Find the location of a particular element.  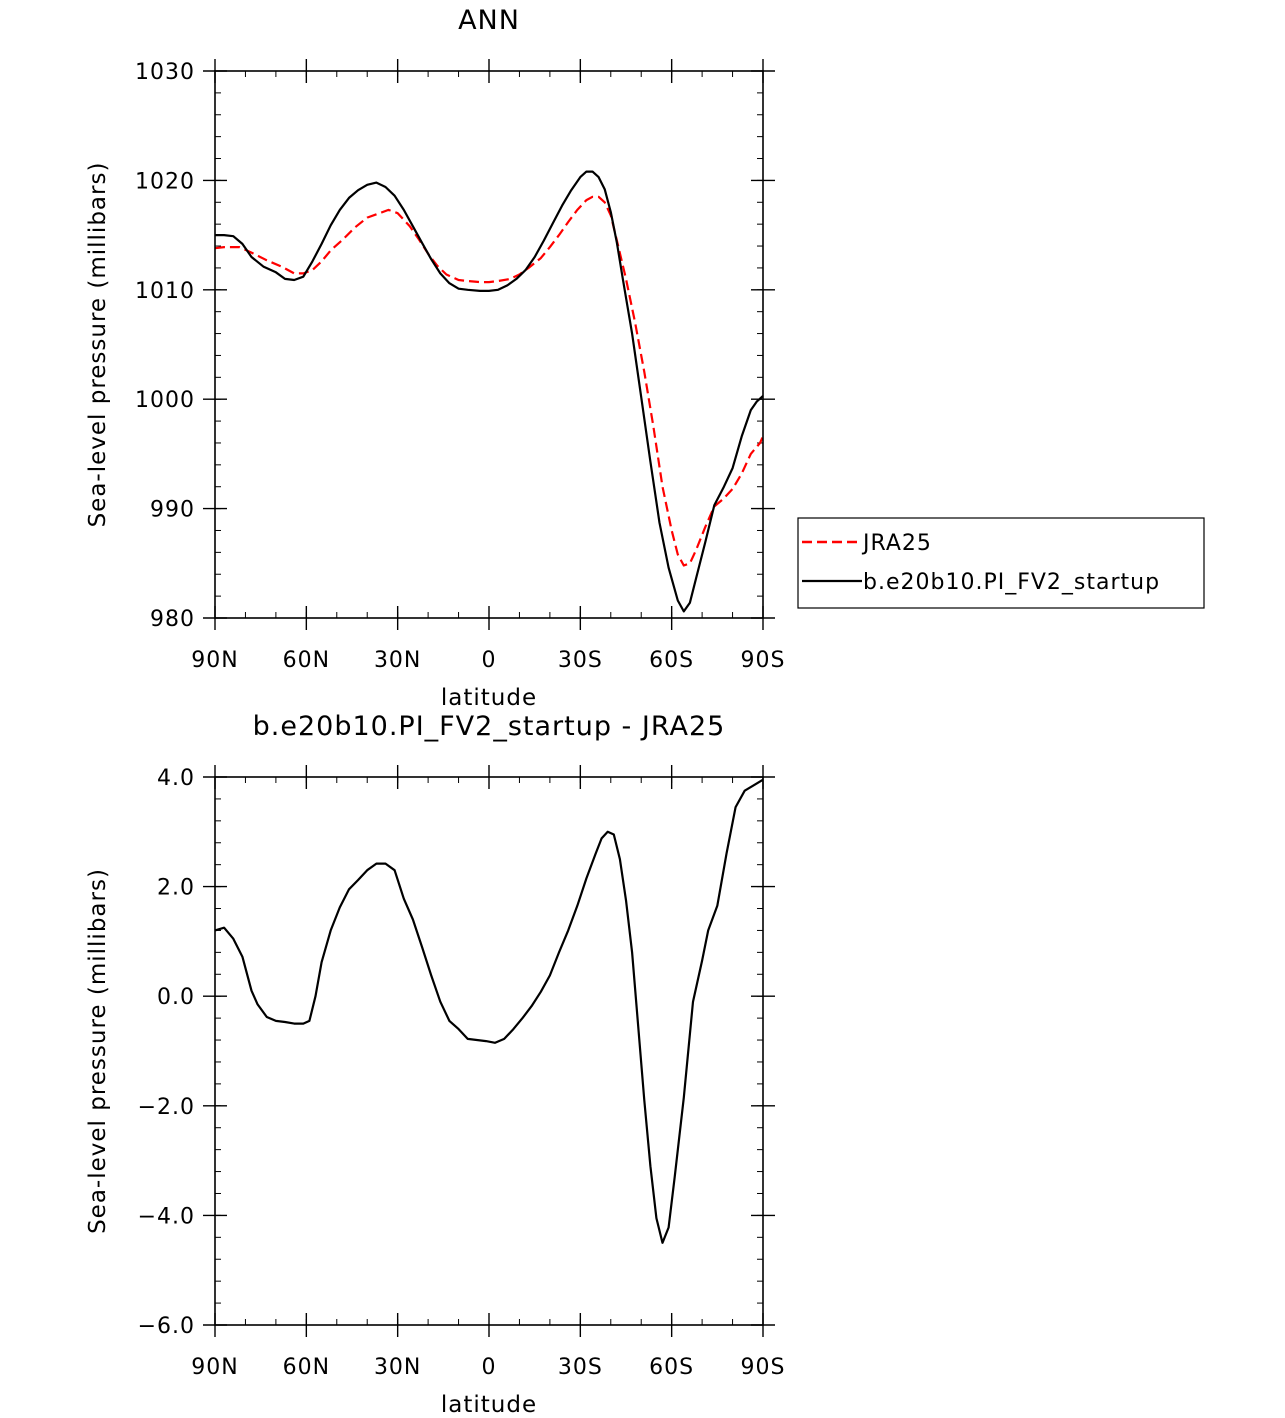

y-tick-label: 980 is located at coordinates (172, 619).